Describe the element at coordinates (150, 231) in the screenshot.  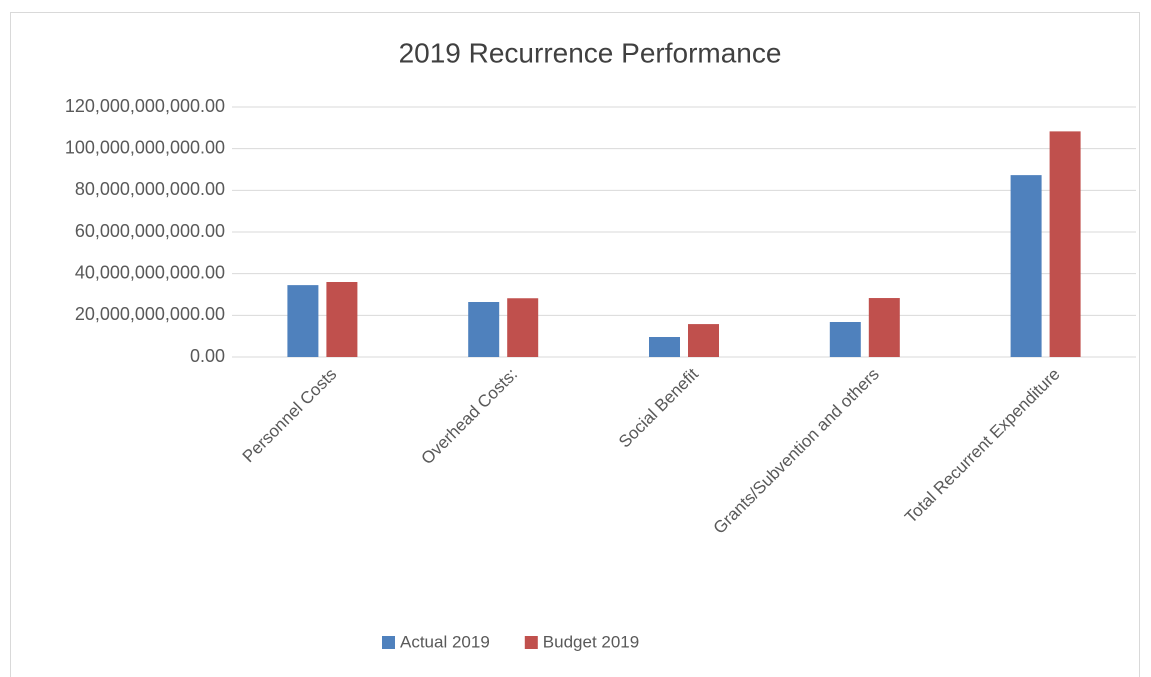
I see `y-tick-label: 60,000,000,000.00` at that location.